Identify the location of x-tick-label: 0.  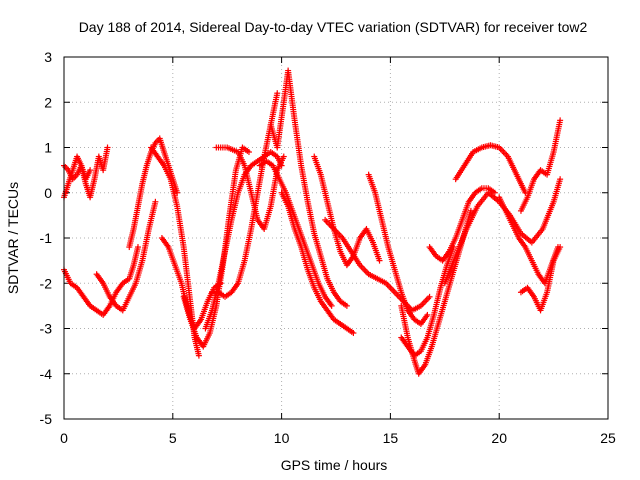
(64, 438).